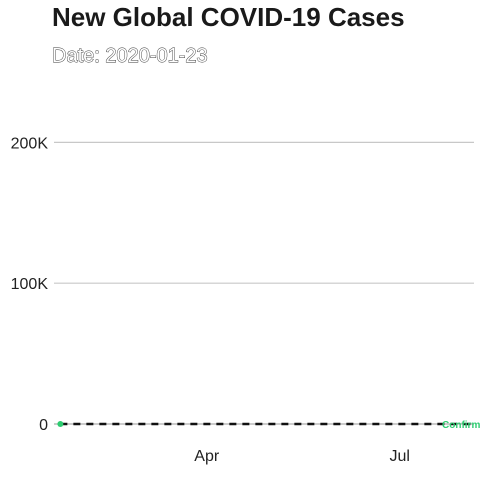  I want to click on y-tick-label: 100K, so click(30, 284).